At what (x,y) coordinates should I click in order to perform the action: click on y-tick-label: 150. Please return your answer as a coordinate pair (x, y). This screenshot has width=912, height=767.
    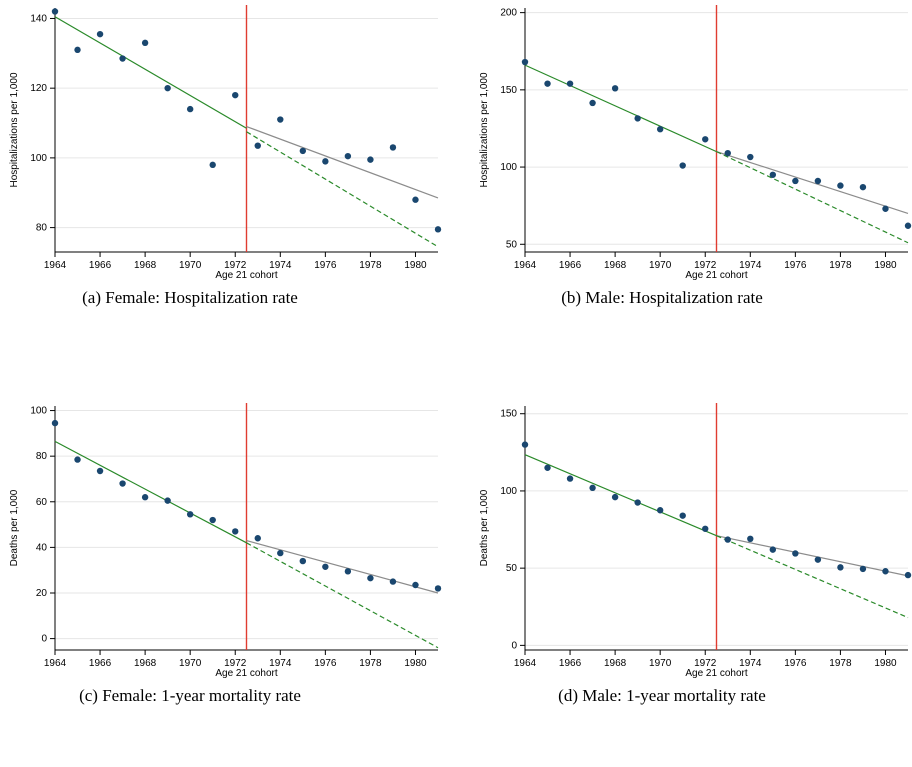
    Looking at the image, I should click on (508, 414).